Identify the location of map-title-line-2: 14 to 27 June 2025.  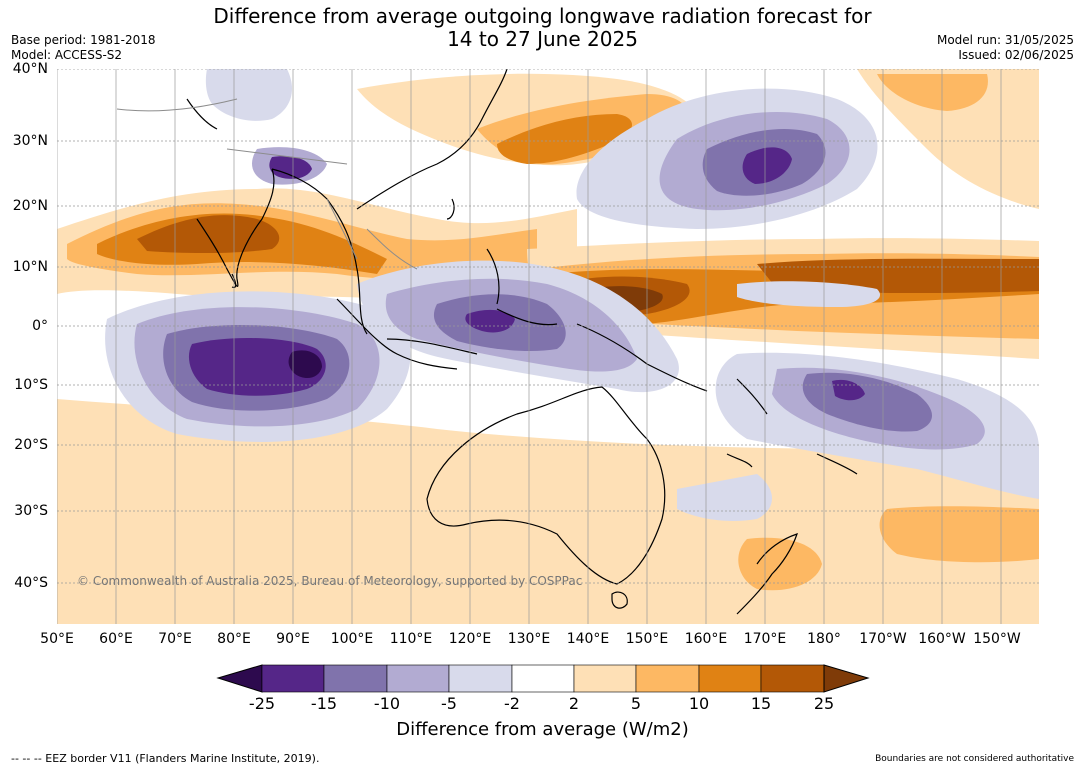
(542, 39).